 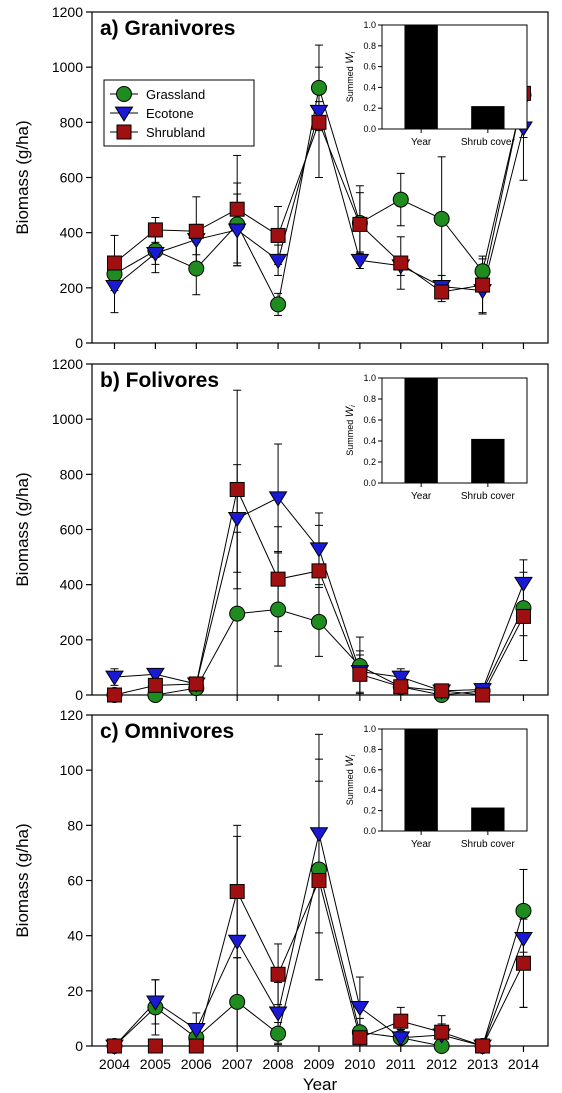 What do you see at coordinates (523, 1064) in the screenshot?
I see `x-tick-label: 2014` at bounding box center [523, 1064].